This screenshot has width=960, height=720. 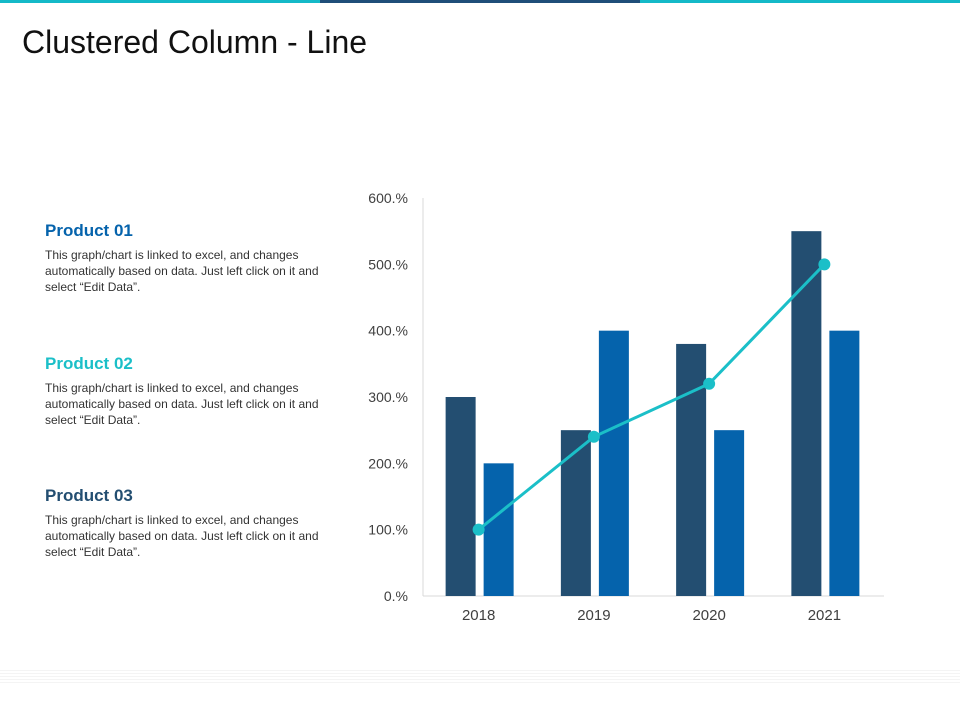 I want to click on x-tick-label: 2018, so click(x=478, y=615).